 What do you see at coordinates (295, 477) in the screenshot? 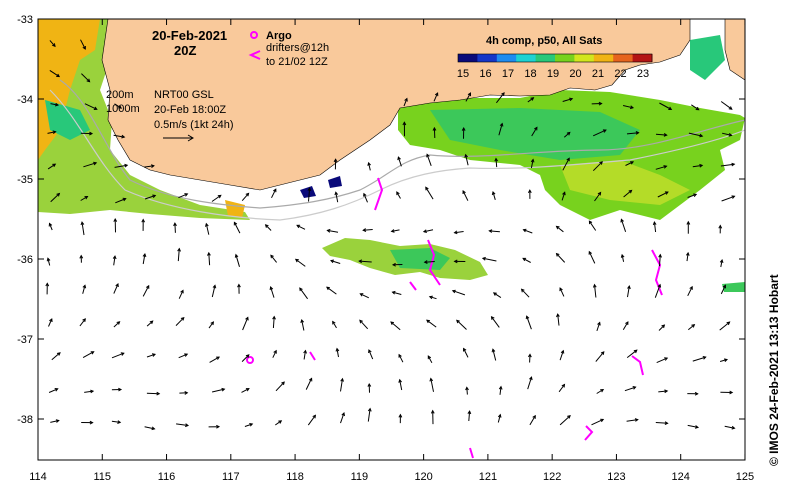
I see `lon-tick-label: 118` at bounding box center [295, 477].